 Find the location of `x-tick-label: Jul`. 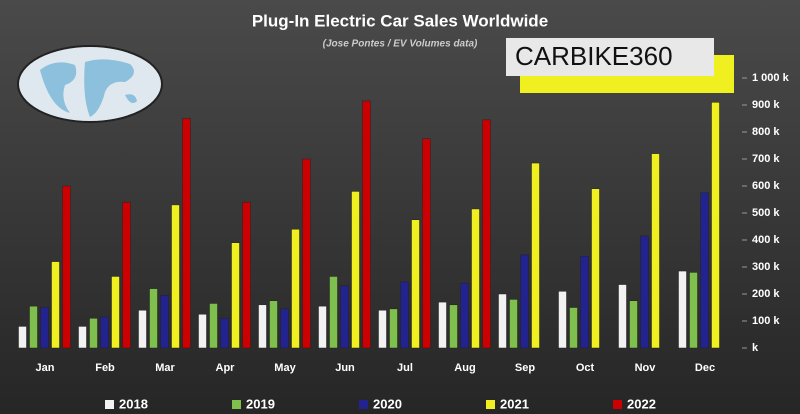

x-tick-label: Jul is located at coordinates (405, 368).